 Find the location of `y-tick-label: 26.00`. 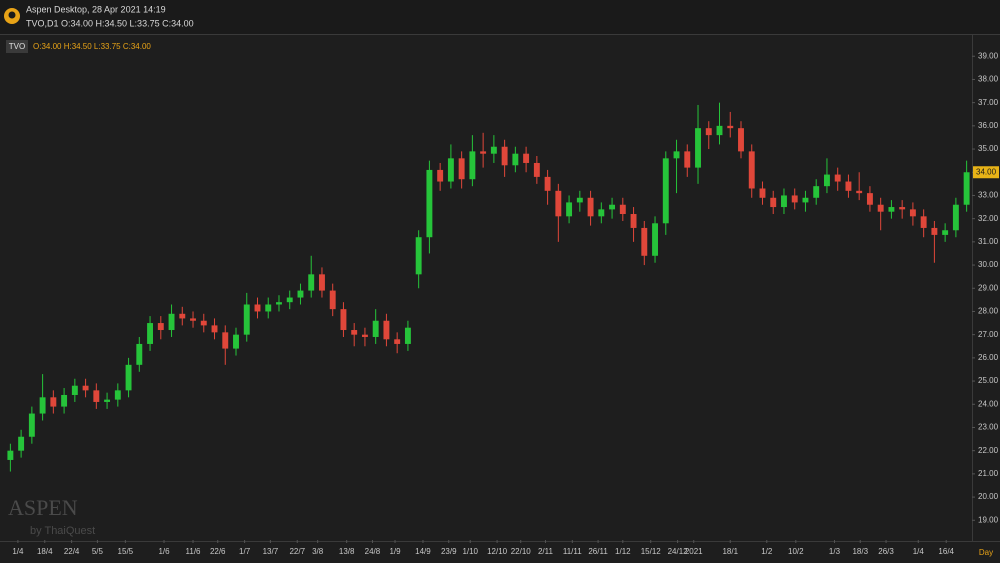

y-tick-label: 26.00 is located at coordinates (988, 357).